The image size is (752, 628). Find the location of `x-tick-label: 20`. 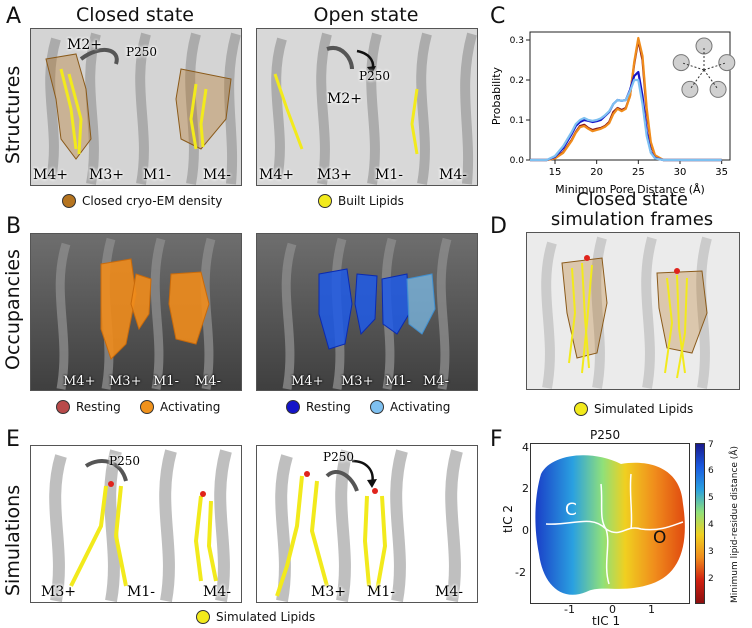

x-tick-label: 20 is located at coordinates (596, 172).